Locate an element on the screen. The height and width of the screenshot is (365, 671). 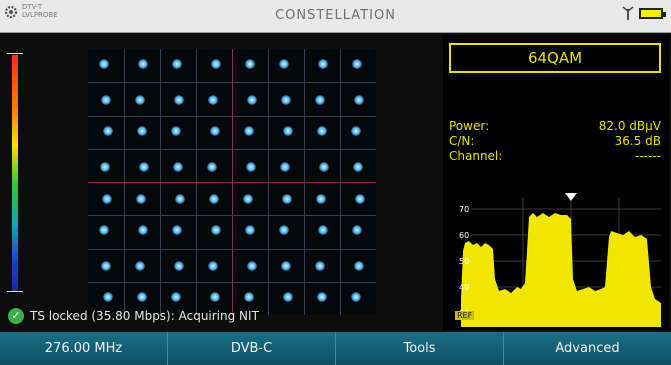
advanced-button: Advanced is located at coordinates (587, 348).